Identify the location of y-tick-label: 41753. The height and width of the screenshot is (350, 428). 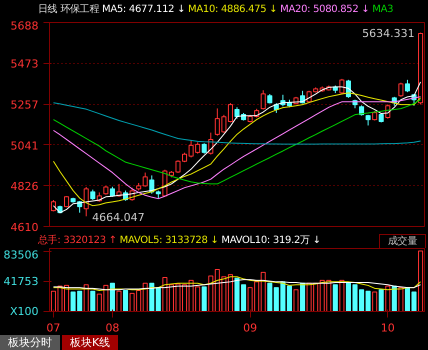
(21, 281).